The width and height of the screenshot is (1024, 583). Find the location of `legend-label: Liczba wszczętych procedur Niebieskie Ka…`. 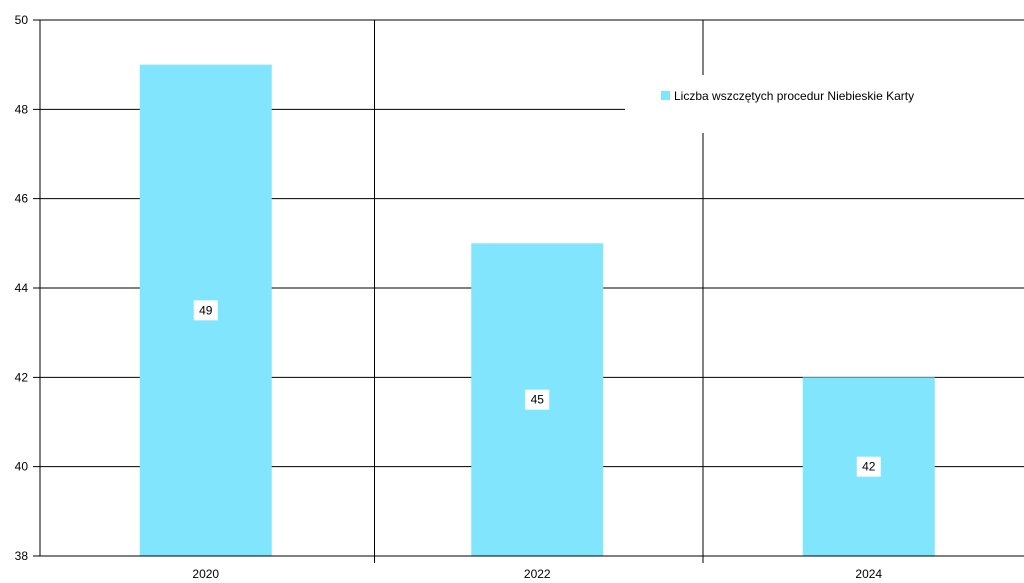

legend-label: Liczba wszczętych procedur Niebieskie Ka… is located at coordinates (794, 96).